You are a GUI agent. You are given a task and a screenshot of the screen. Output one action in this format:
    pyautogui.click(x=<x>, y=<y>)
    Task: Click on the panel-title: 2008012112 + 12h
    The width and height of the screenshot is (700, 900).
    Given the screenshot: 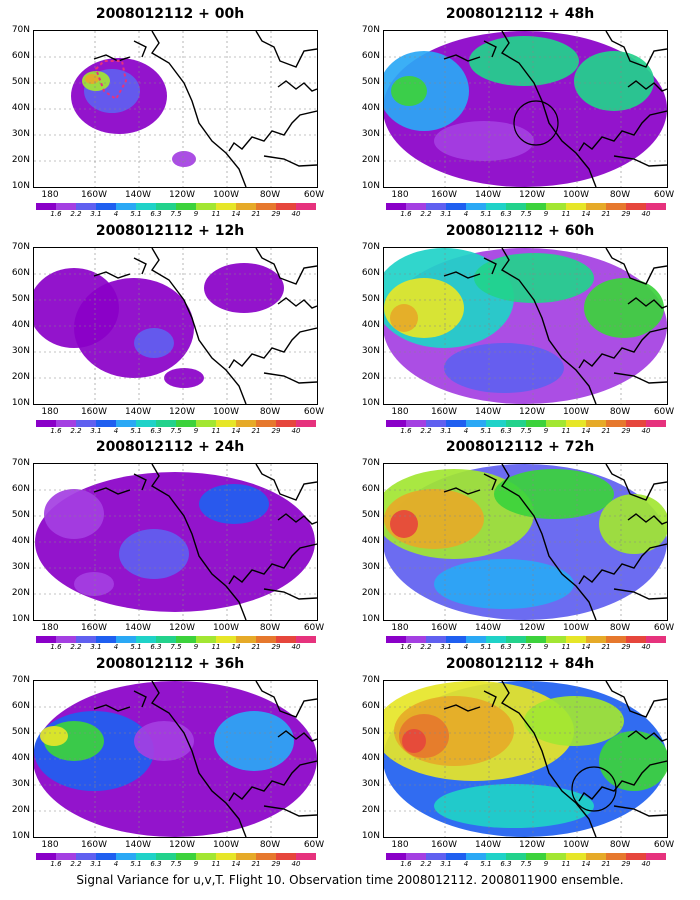 What is the action you would take?
    pyautogui.click(x=170, y=231)
    